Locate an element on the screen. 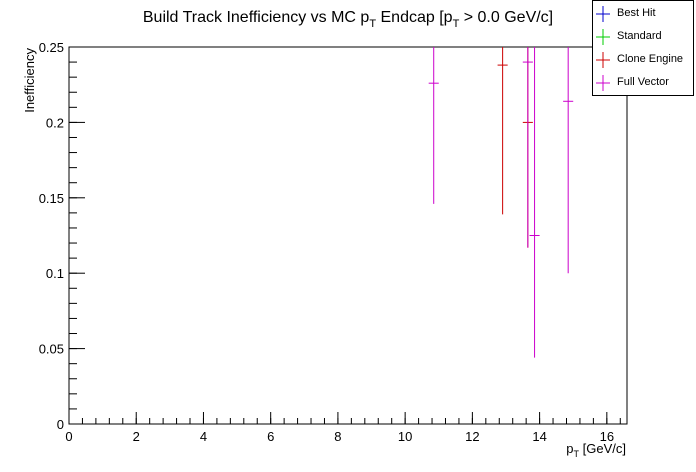 This screenshot has width=696, height=472. y-tick-label: 0.25 is located at coordinates (51, 47).